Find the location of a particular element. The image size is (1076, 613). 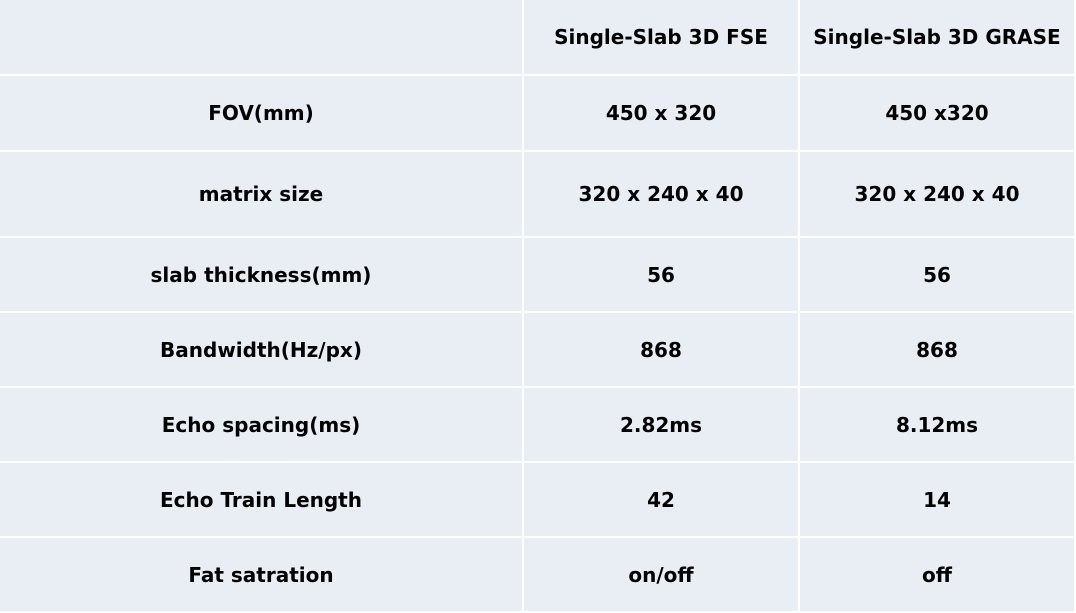

header-corner is located at coordinates (261, 37).